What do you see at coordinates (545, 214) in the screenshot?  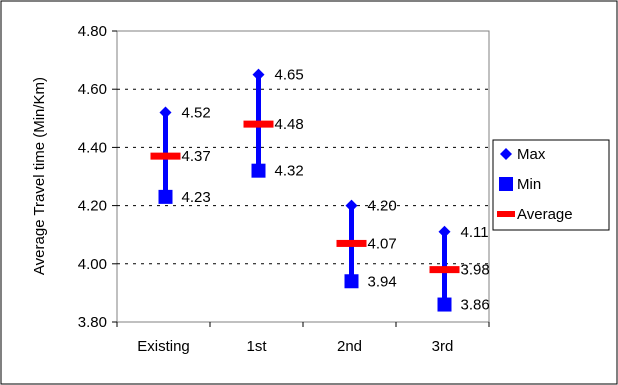 I see `legend-label: Average` at bounding box center [545, 214].